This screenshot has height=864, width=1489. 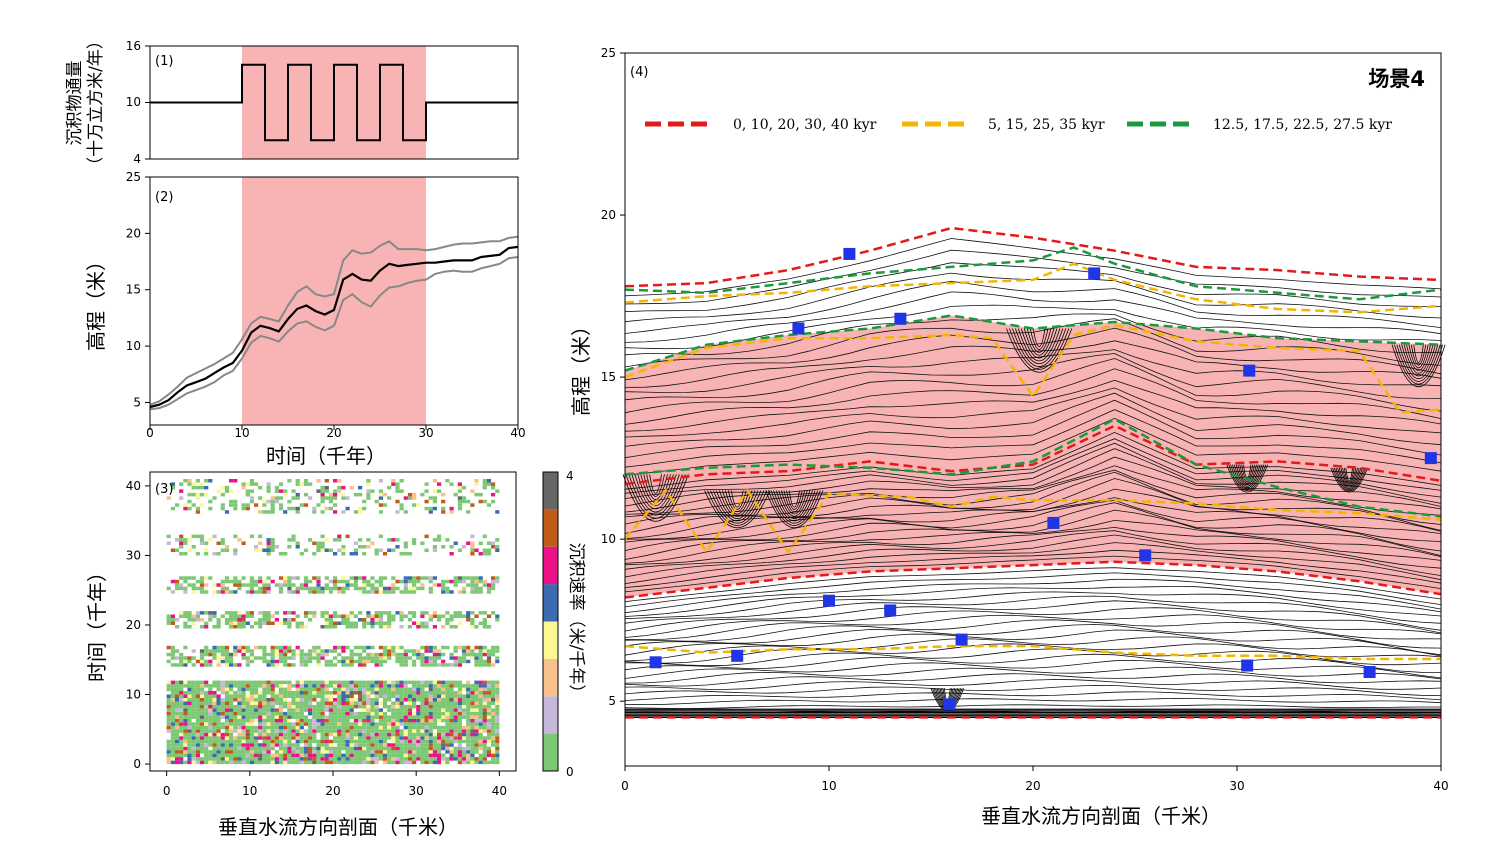 What do you see at coordinates (249, 791) in the screenshot?
I see `panel-3-xtick-label: 10` at bounding box center [249, 791].